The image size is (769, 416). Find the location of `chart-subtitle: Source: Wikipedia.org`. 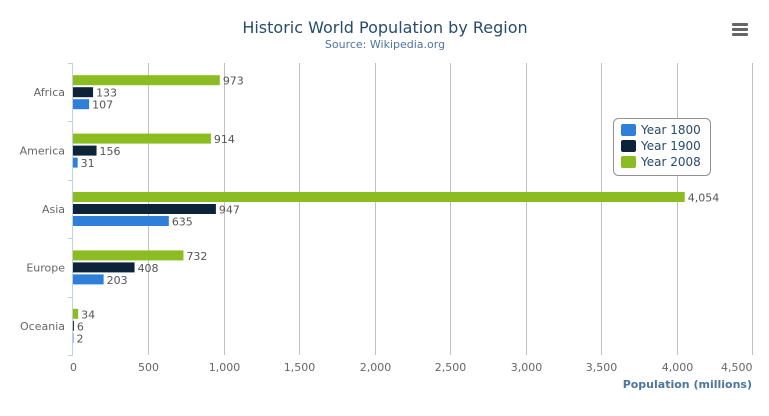

chart-subtitle: Source: Wikipedia.org is located at coordinates (385, 44).